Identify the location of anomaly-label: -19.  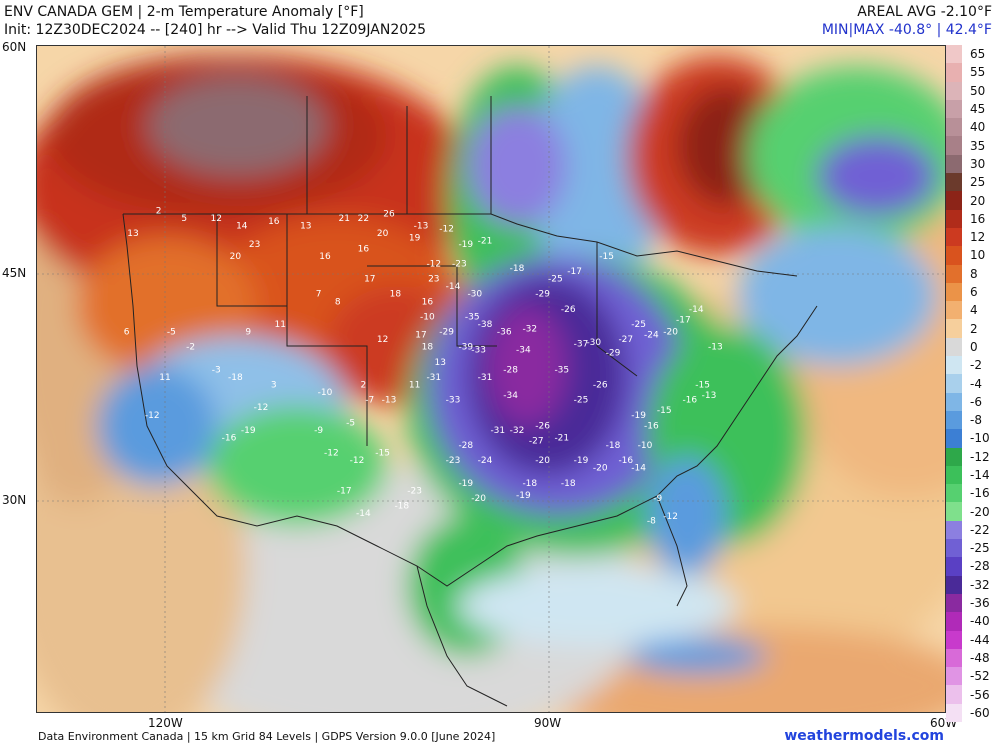
(465, 245).